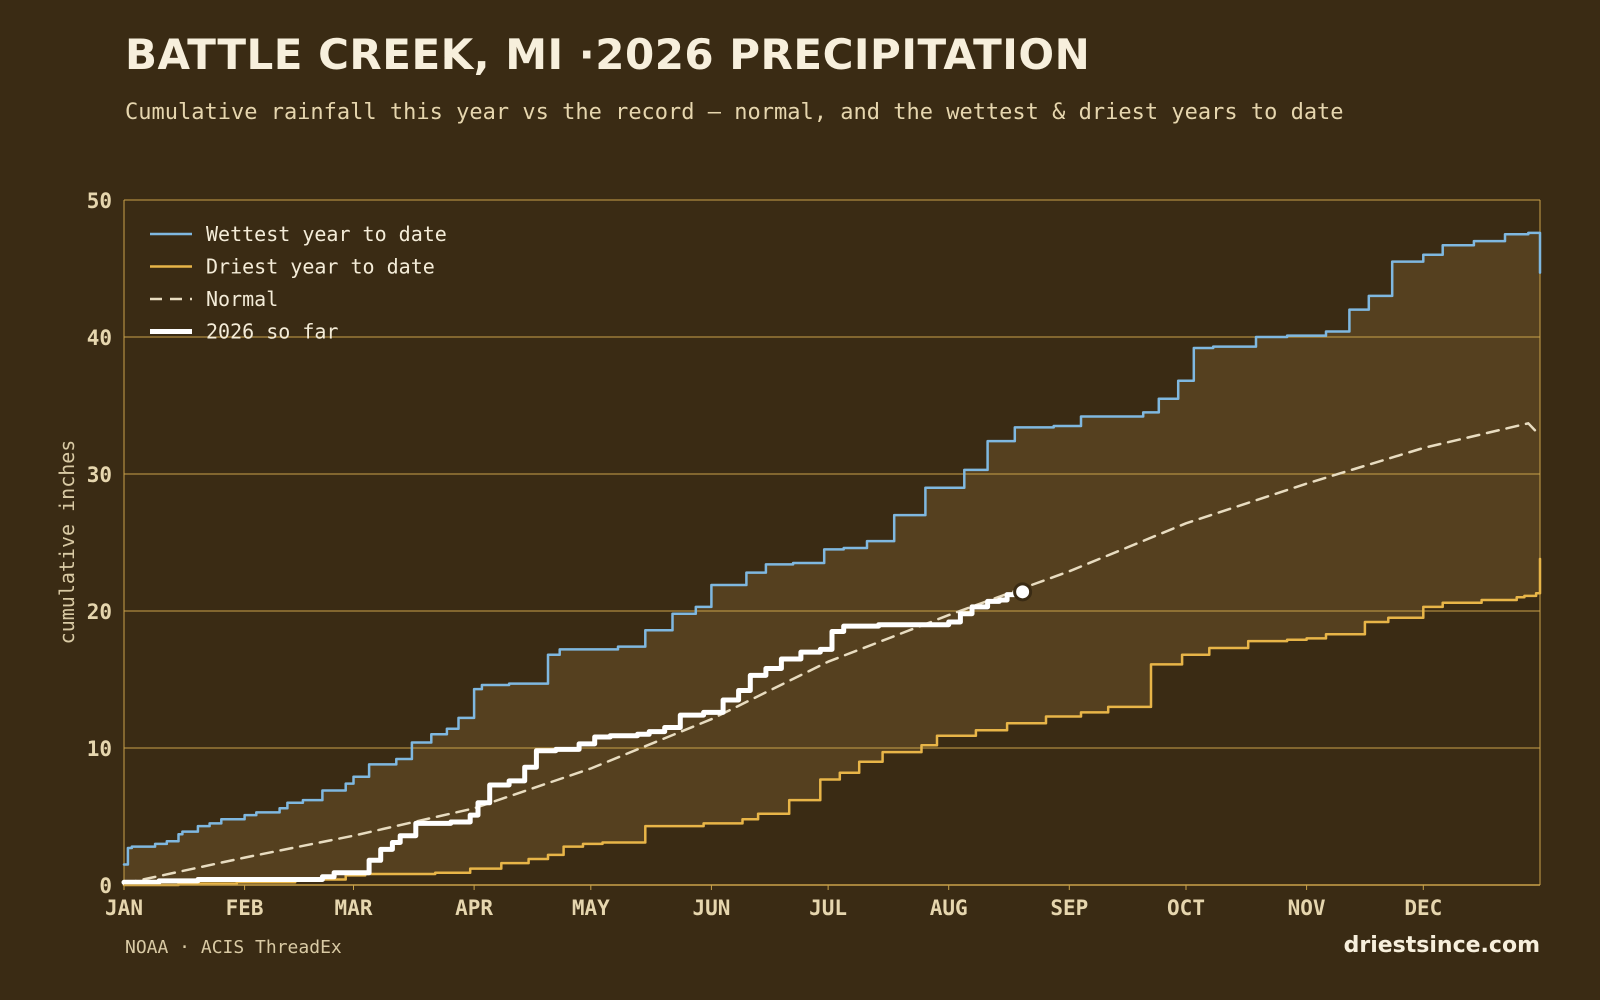 The image size is (1600, 1000). What do you see at coordinates (828, 908) in the screenshot?
I see `x-tick-label: JUL` at bounding box center [828, 908].